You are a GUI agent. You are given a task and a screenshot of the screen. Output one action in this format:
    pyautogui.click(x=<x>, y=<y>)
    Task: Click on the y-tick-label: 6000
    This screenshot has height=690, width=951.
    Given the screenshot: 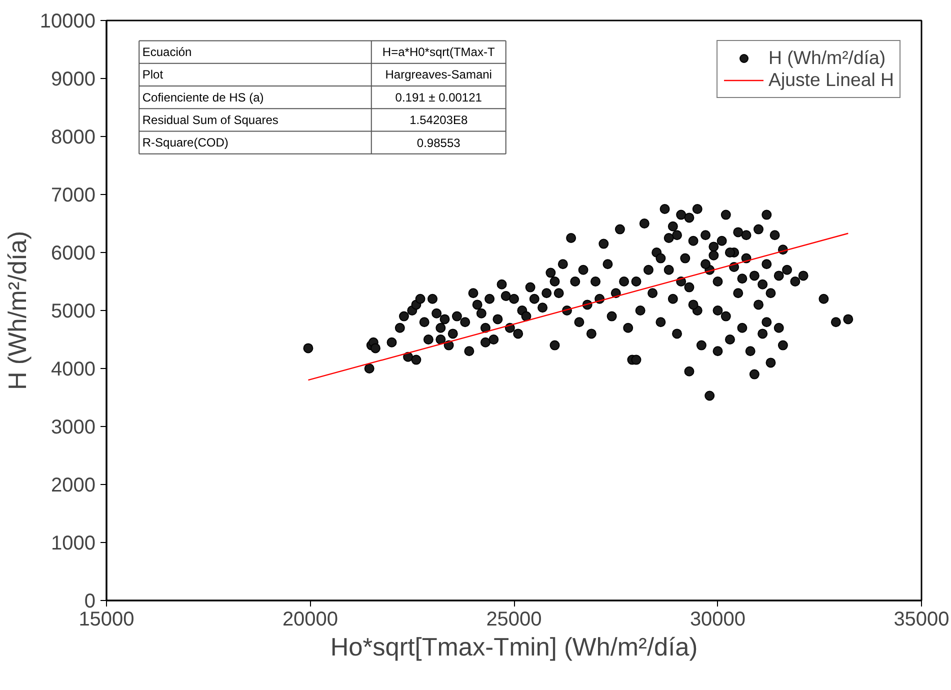 What is the action you would take?
    pyautogui.click(x=73, y=253)
    